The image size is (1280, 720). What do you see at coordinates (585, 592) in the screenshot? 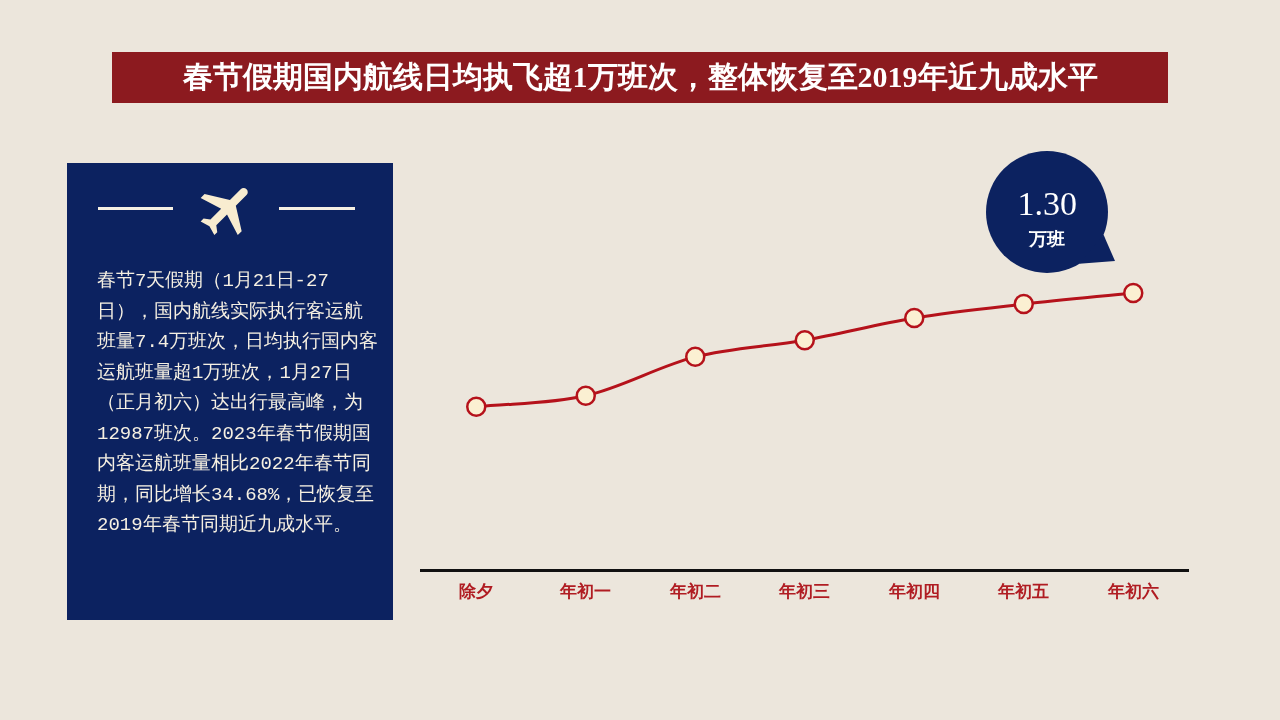
I see `x-tick-label: 年初一` at bounding box center [585, 592].